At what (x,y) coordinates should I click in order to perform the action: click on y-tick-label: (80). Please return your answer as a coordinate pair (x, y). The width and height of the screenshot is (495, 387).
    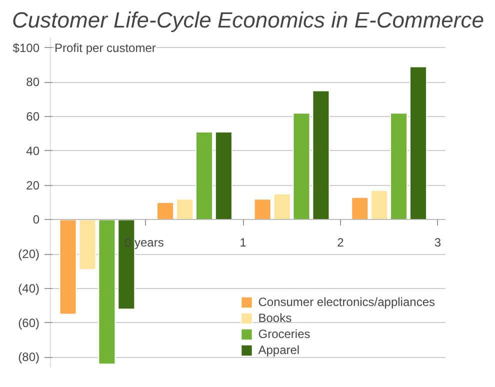
    Looking at the image, I should click on (29, 357).